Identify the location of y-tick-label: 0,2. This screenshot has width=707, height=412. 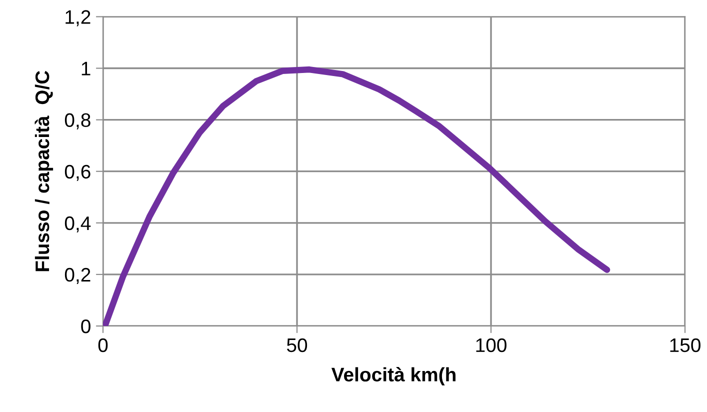
(77, 276).